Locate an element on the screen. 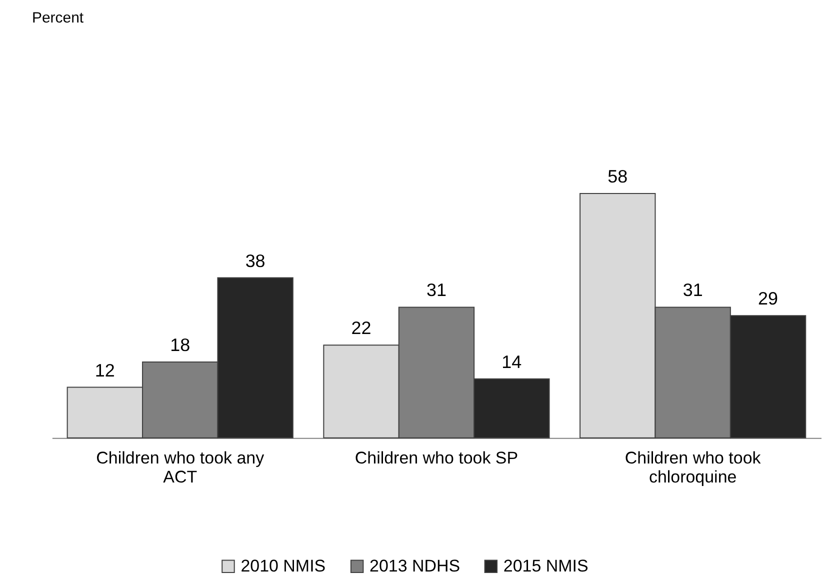  text: Percent is located at coordinates (58, 17).